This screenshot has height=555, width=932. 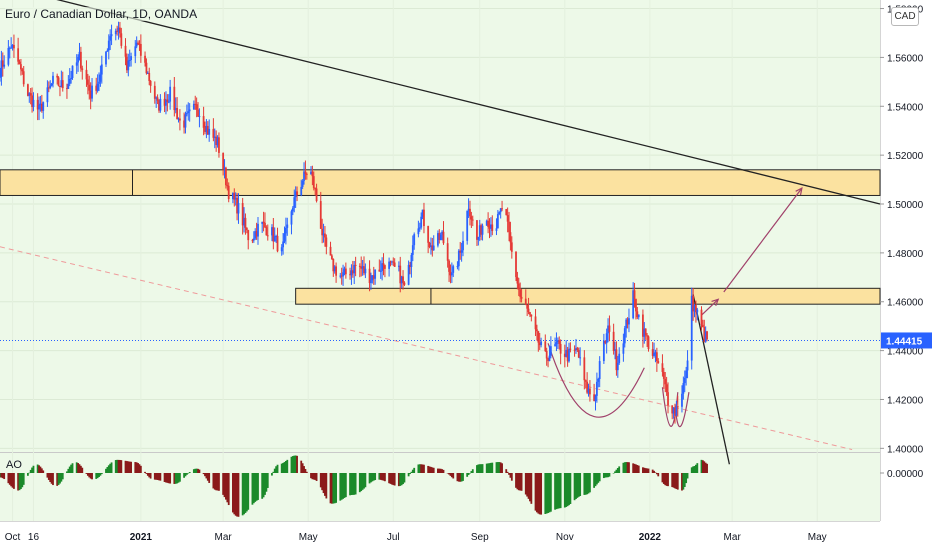 What do you see at coordinates (905, 254) in the screenshot?
I see `price-tick-label: 1.48000` at bounding box center [905, 254].